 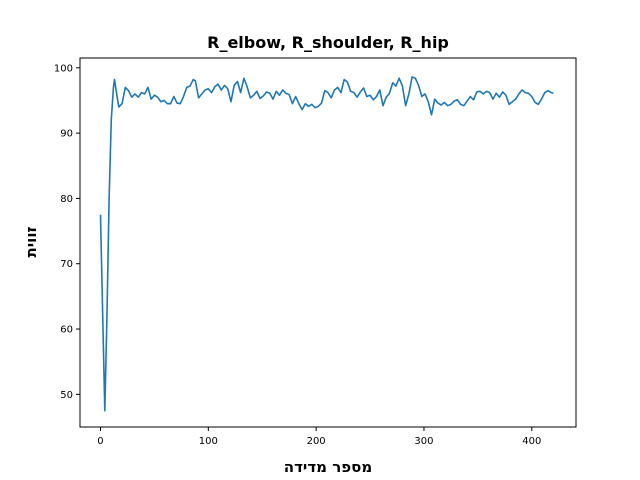 What do you see at coordinates (423, 441) in the screenshot?
I see `x-tick-label: 300` at bounding box center [423, 441].